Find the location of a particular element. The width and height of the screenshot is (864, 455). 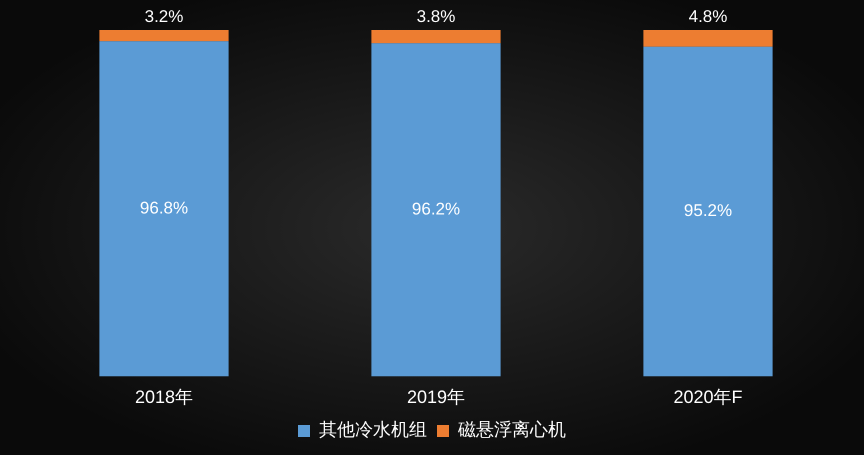

legend-label: 其他冷水机组 is located at coordinates (373, 430).